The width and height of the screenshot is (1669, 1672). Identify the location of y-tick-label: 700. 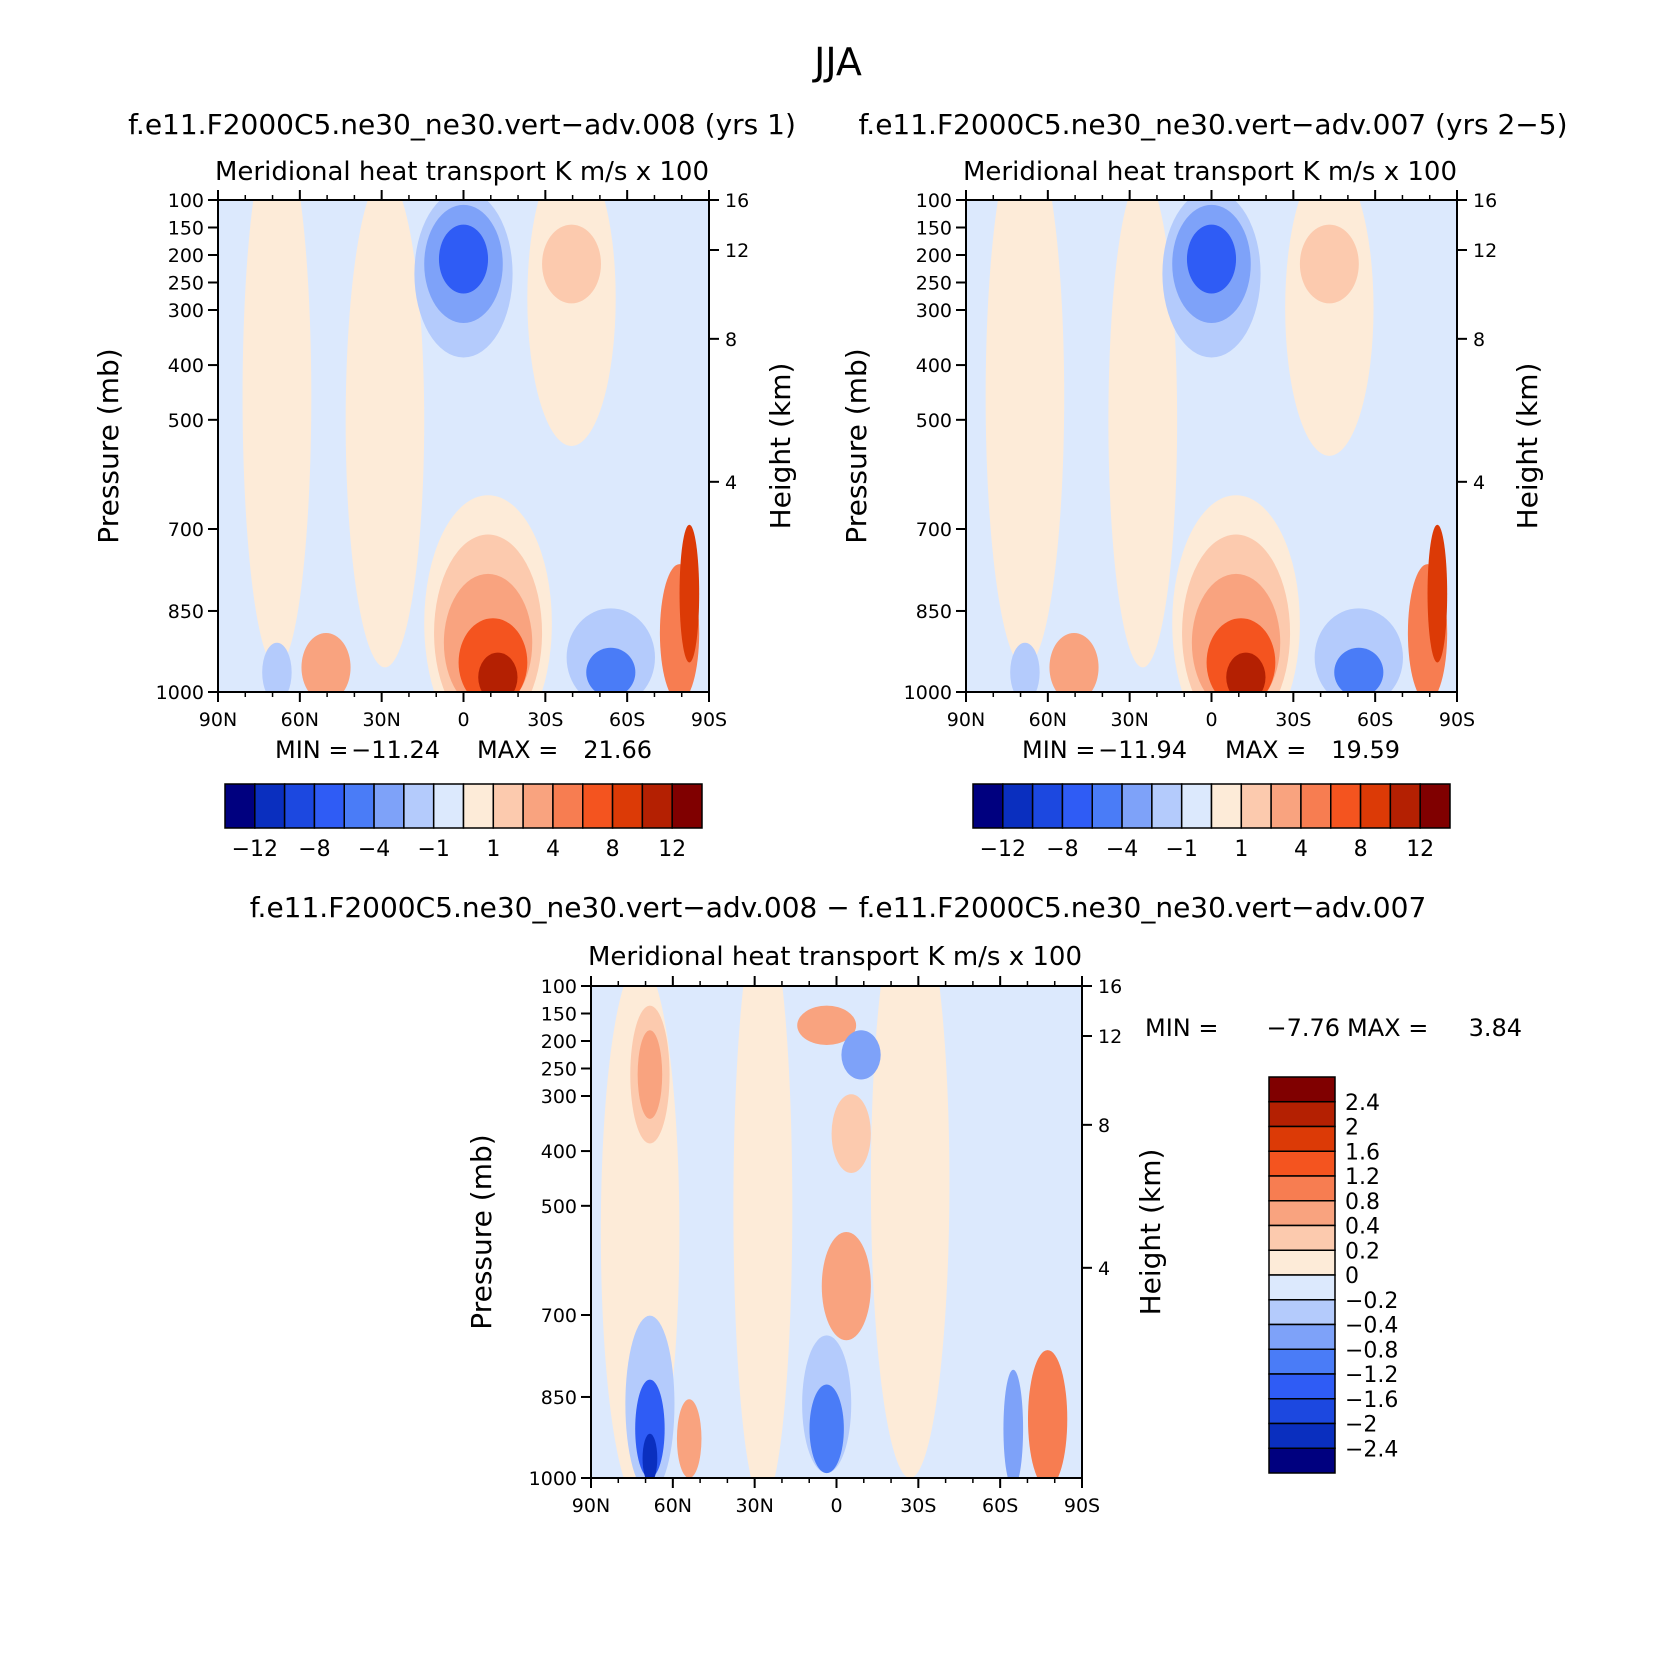
(186, 530).